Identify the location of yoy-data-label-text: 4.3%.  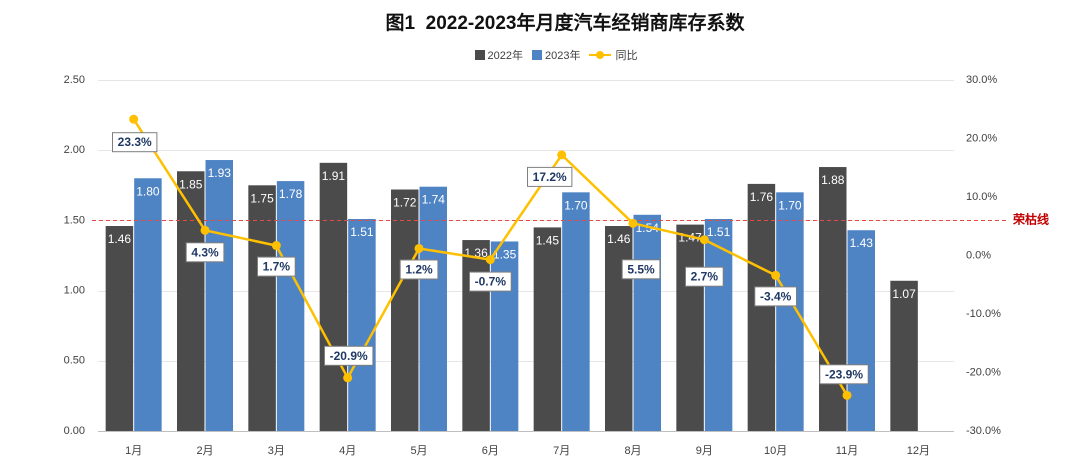
(205, 252).